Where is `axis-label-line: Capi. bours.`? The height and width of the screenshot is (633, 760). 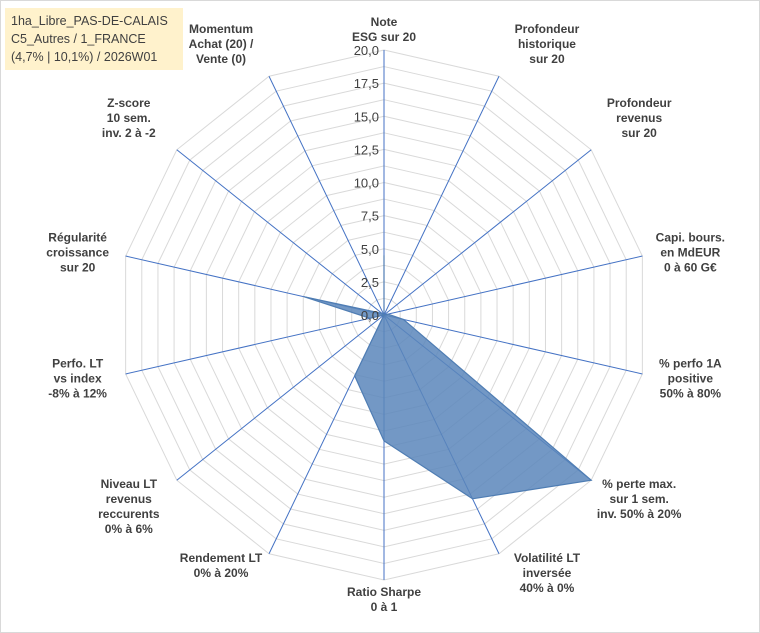
axis-label-line: Capi. bours. is located at coordinates (690, 238).